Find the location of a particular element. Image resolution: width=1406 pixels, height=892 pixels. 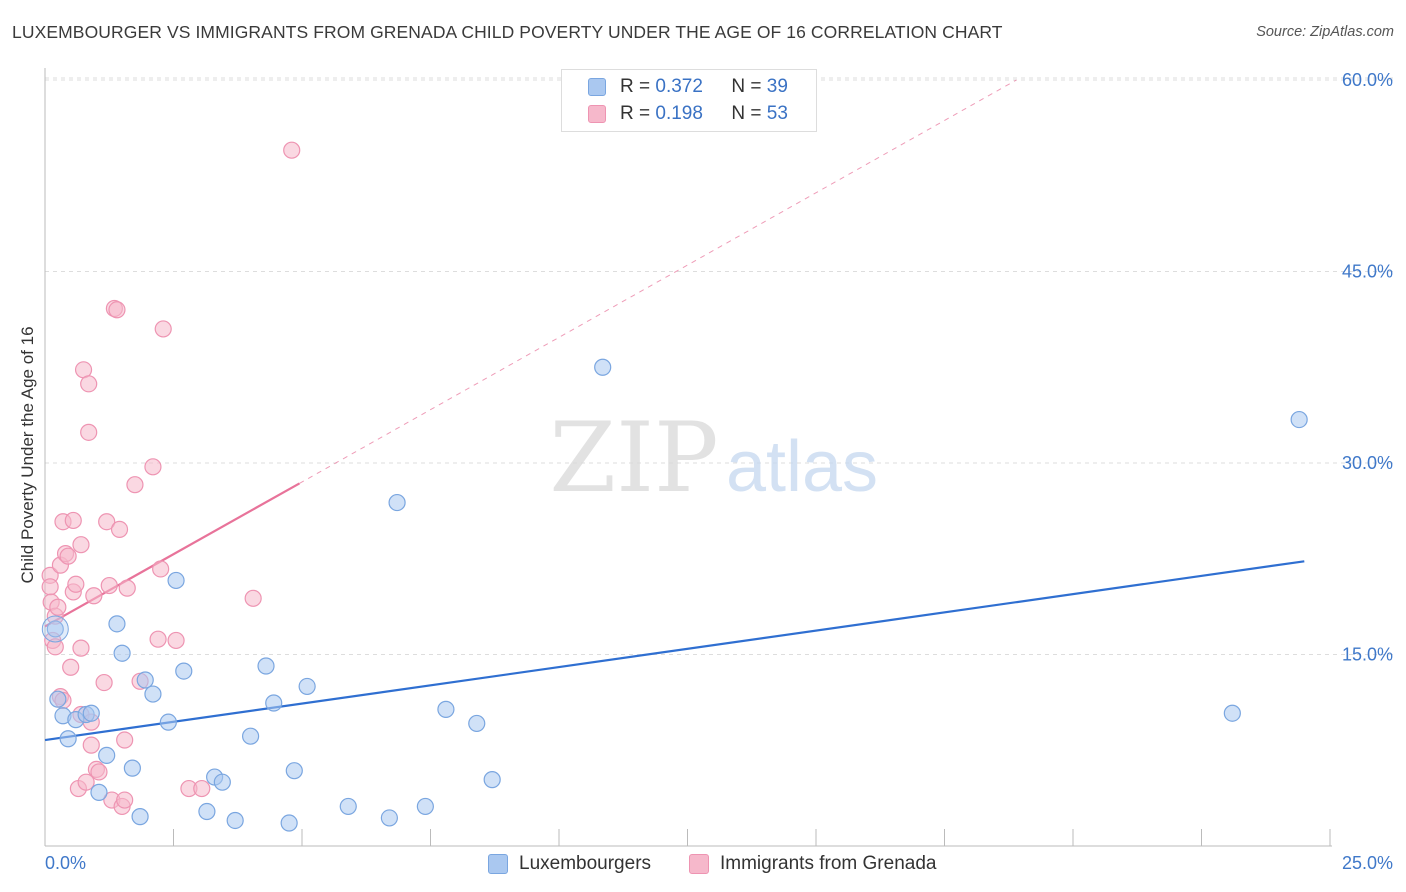

legend-label: Luxembourgers is located at coordinates (585, 863).